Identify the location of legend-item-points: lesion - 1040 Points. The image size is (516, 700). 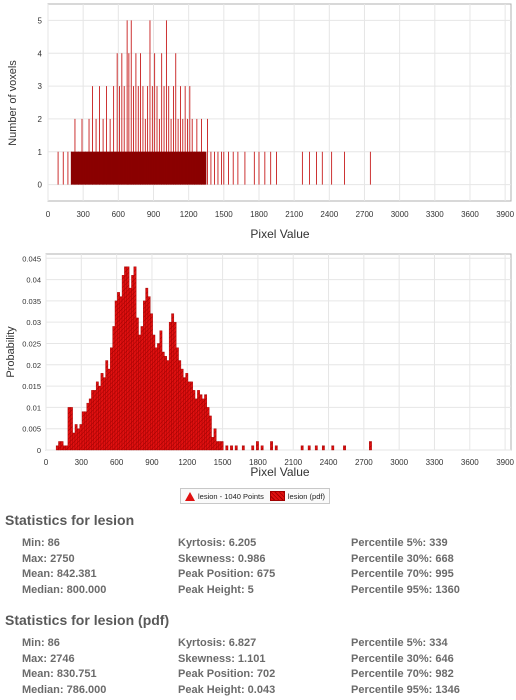
(224, 496).